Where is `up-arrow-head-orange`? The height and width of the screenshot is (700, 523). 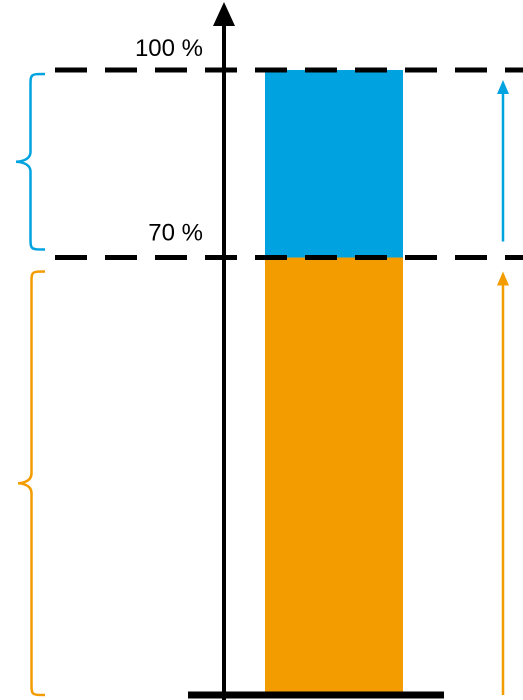 up-arrow-head-orange is located at coordinates (503, 278).